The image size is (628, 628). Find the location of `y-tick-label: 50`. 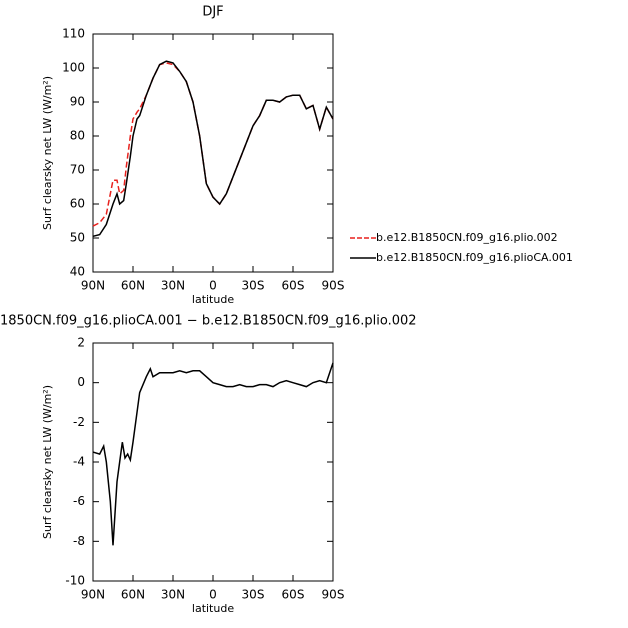

y-tick-label: 50 is located at coordinates (77, 238).